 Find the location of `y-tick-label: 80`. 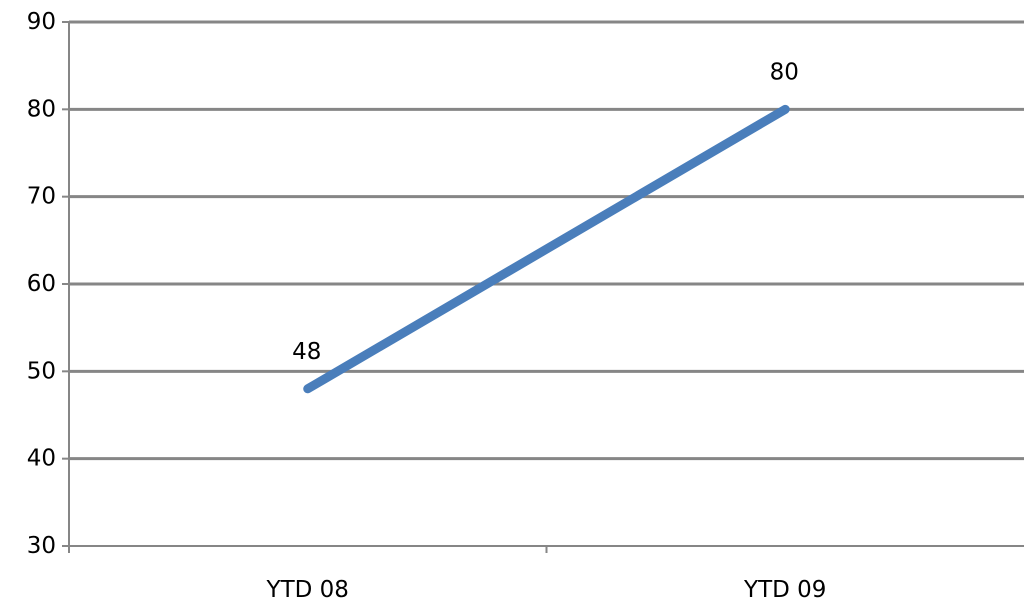

y-tick-label: 80 is located at coordinates (41, 109).